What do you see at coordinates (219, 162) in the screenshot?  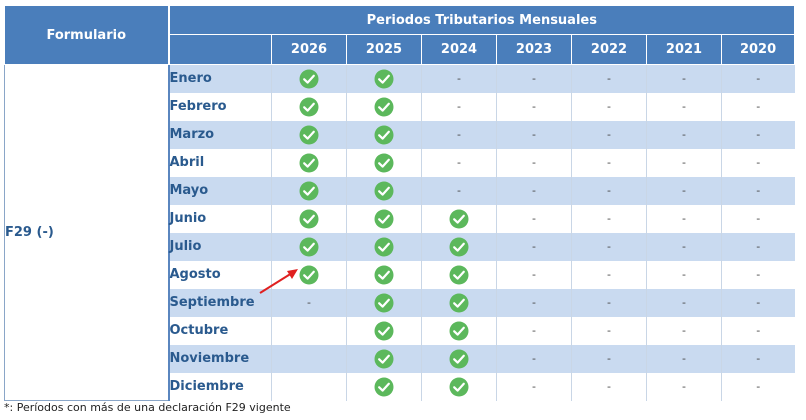 I see `month-label: Abril` at bounding box center [219, 162].